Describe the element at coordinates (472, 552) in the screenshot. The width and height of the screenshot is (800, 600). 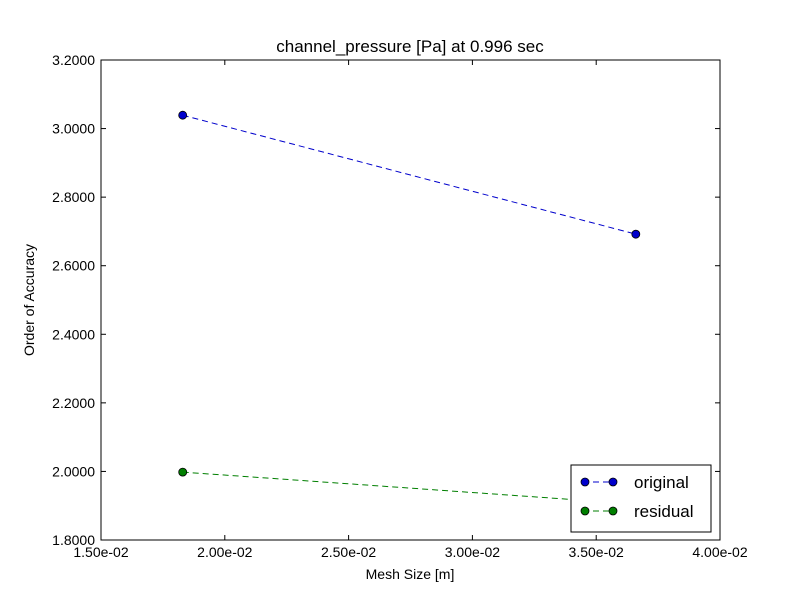
I see `x-tick-label: 3.00e-02` at that location.